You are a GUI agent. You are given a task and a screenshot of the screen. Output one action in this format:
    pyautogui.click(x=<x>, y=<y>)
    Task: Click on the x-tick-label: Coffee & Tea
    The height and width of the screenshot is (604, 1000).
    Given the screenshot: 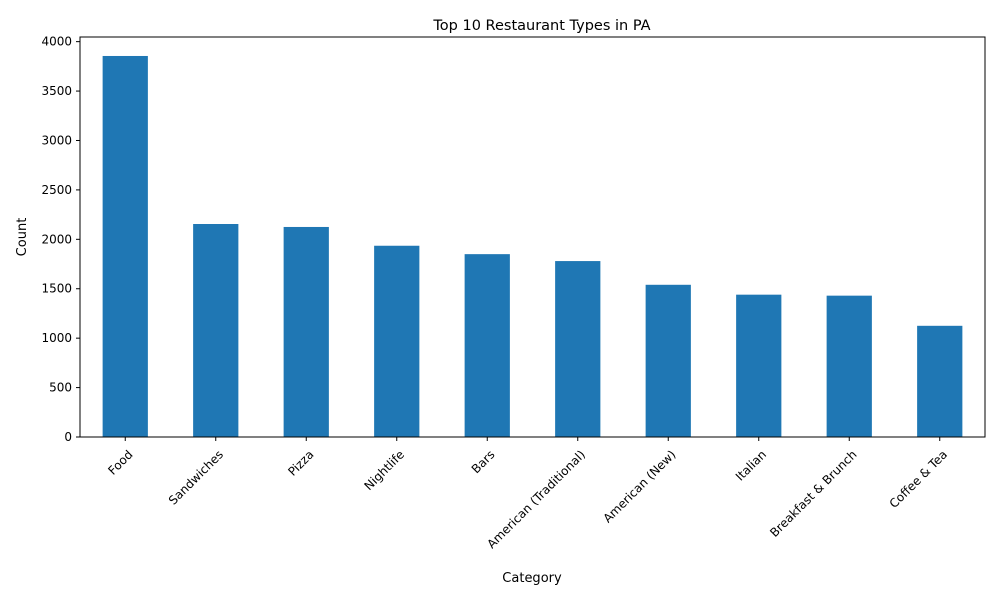 What is the action you would take?
    pyautogui.click(x=918, y=478)
    